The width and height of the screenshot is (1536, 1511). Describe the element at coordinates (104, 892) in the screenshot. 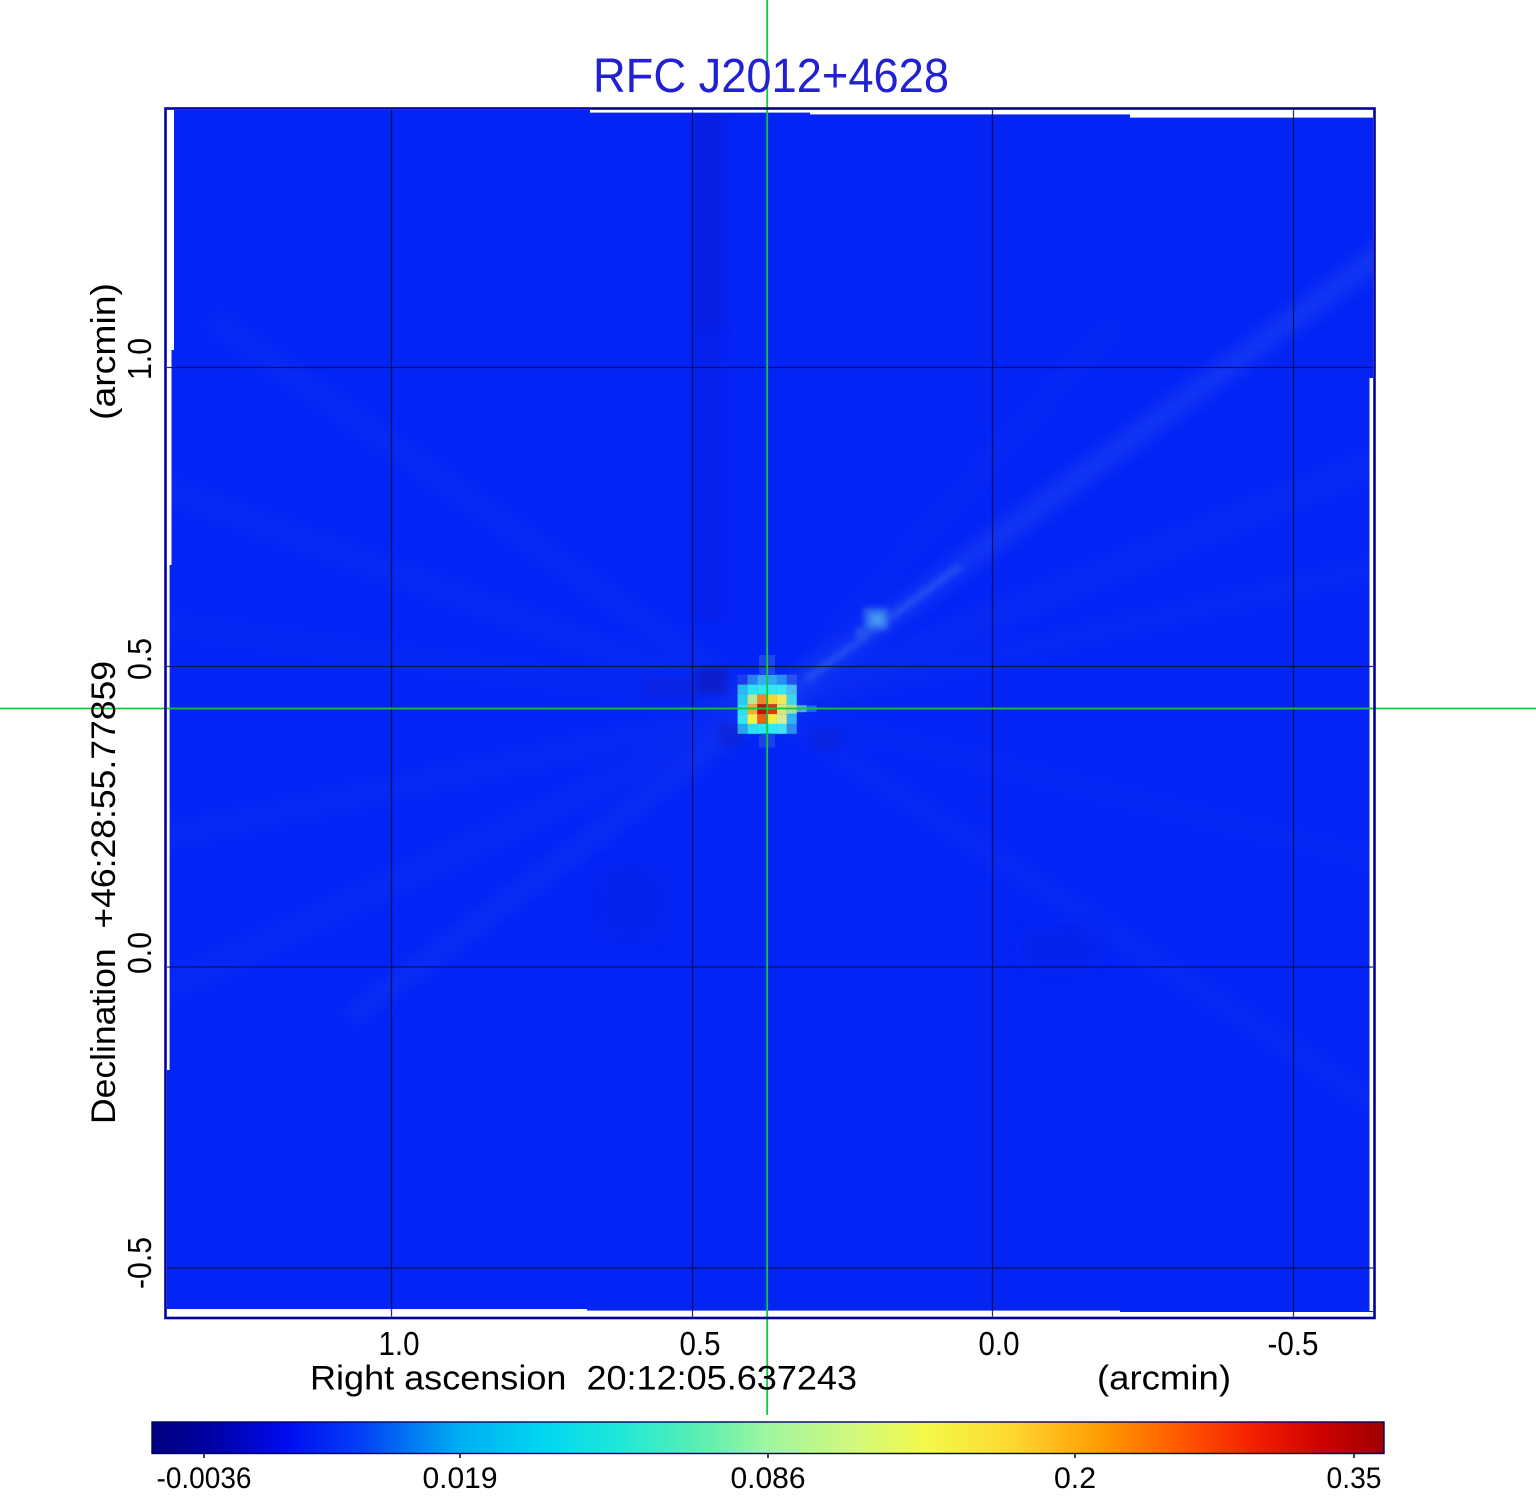

I see `svg-text: Declination +46:28:55.77859` at that location.